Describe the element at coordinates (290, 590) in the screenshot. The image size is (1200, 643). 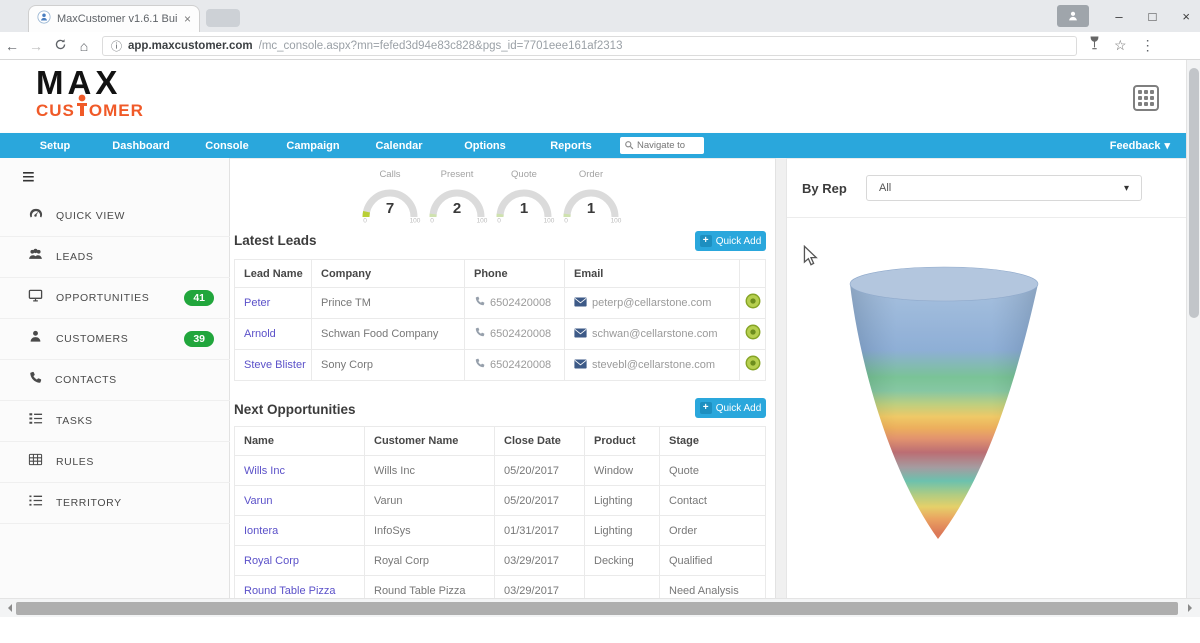
I see `opportunity-name-text: Round Table Pizza` at that location.